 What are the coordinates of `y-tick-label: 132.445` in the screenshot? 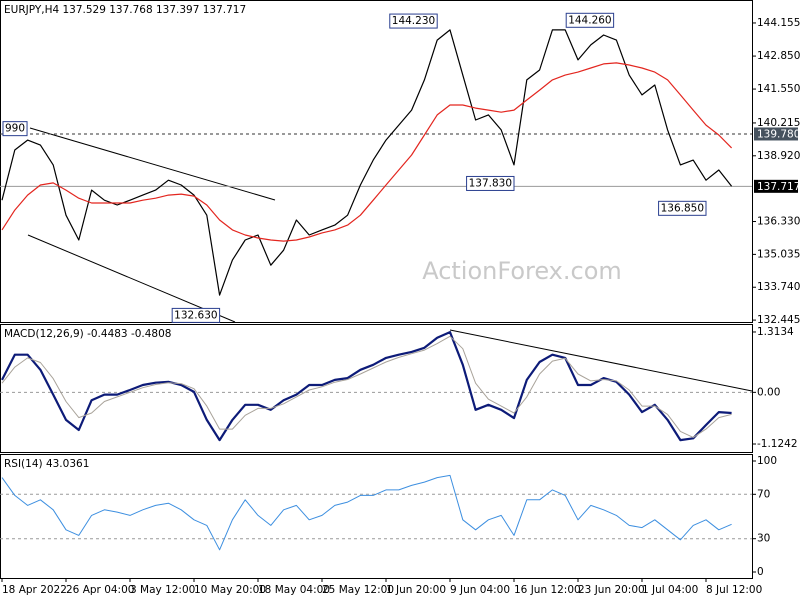 It's located at (778, 320).